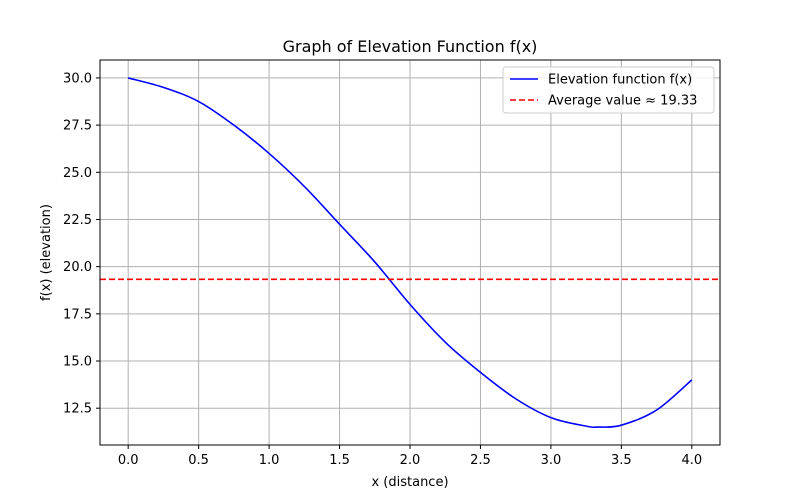  Describe the element at coordinates (198, 460) in the screenshot. I see `x-tick-label: 0.5` at that location.